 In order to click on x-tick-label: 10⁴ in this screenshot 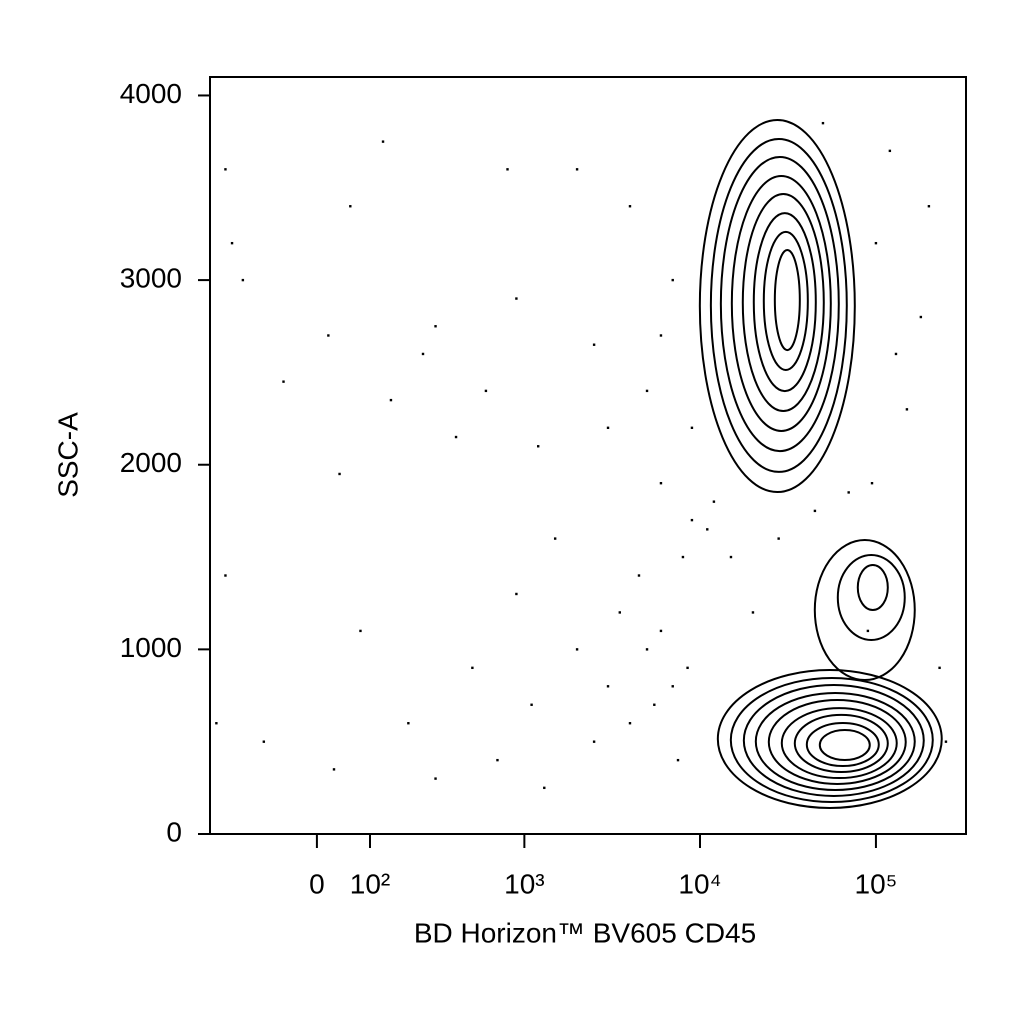, I will do `click(699, 883)`.